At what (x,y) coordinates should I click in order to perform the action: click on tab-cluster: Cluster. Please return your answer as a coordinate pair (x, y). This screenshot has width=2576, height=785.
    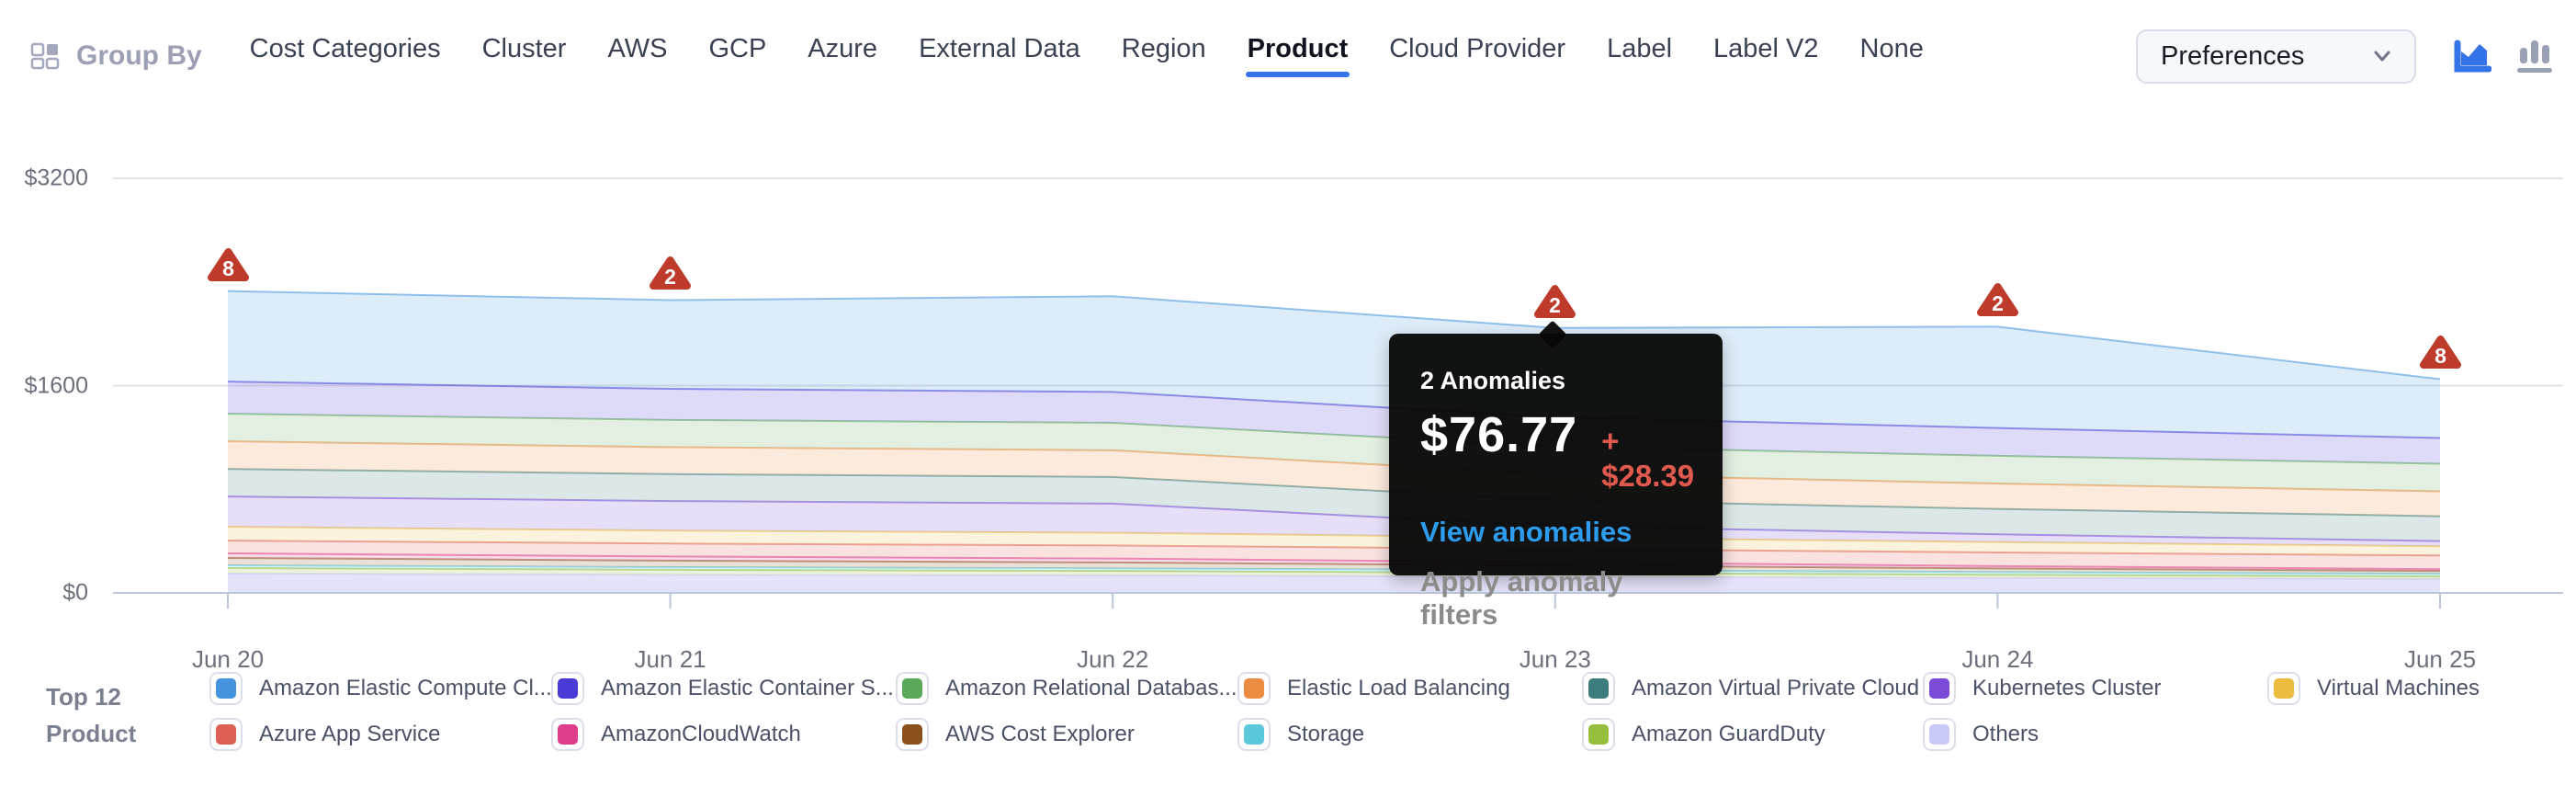
    Looking at the image, I should click on (524, 48).